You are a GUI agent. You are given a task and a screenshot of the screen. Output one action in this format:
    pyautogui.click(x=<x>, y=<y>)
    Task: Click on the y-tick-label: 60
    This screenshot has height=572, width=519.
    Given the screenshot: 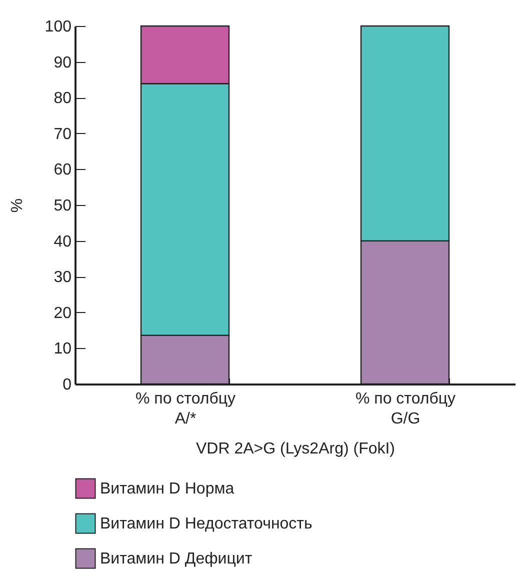 What is the action you would take?
    pyautogui.click(x=63, y=170)
    